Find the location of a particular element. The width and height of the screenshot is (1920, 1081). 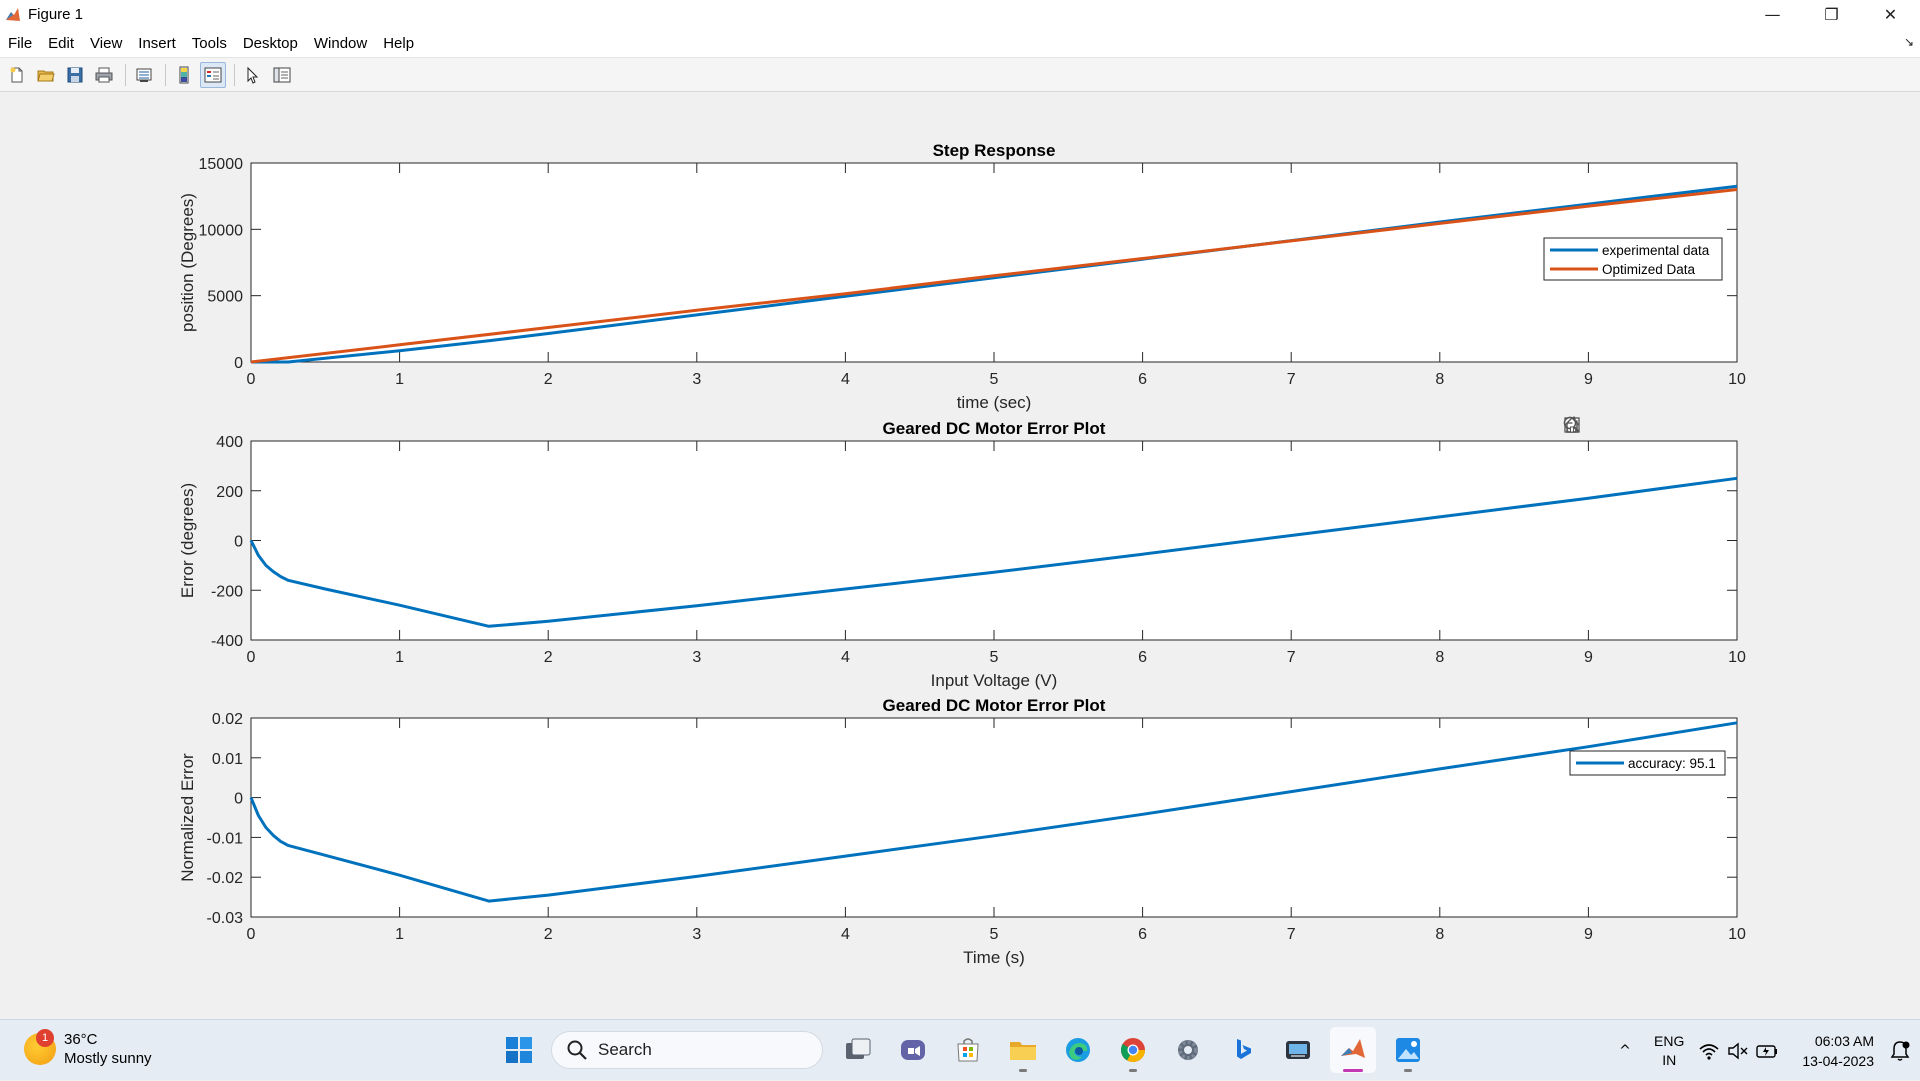

search-label: Search is located at coordinates (625, 1049).